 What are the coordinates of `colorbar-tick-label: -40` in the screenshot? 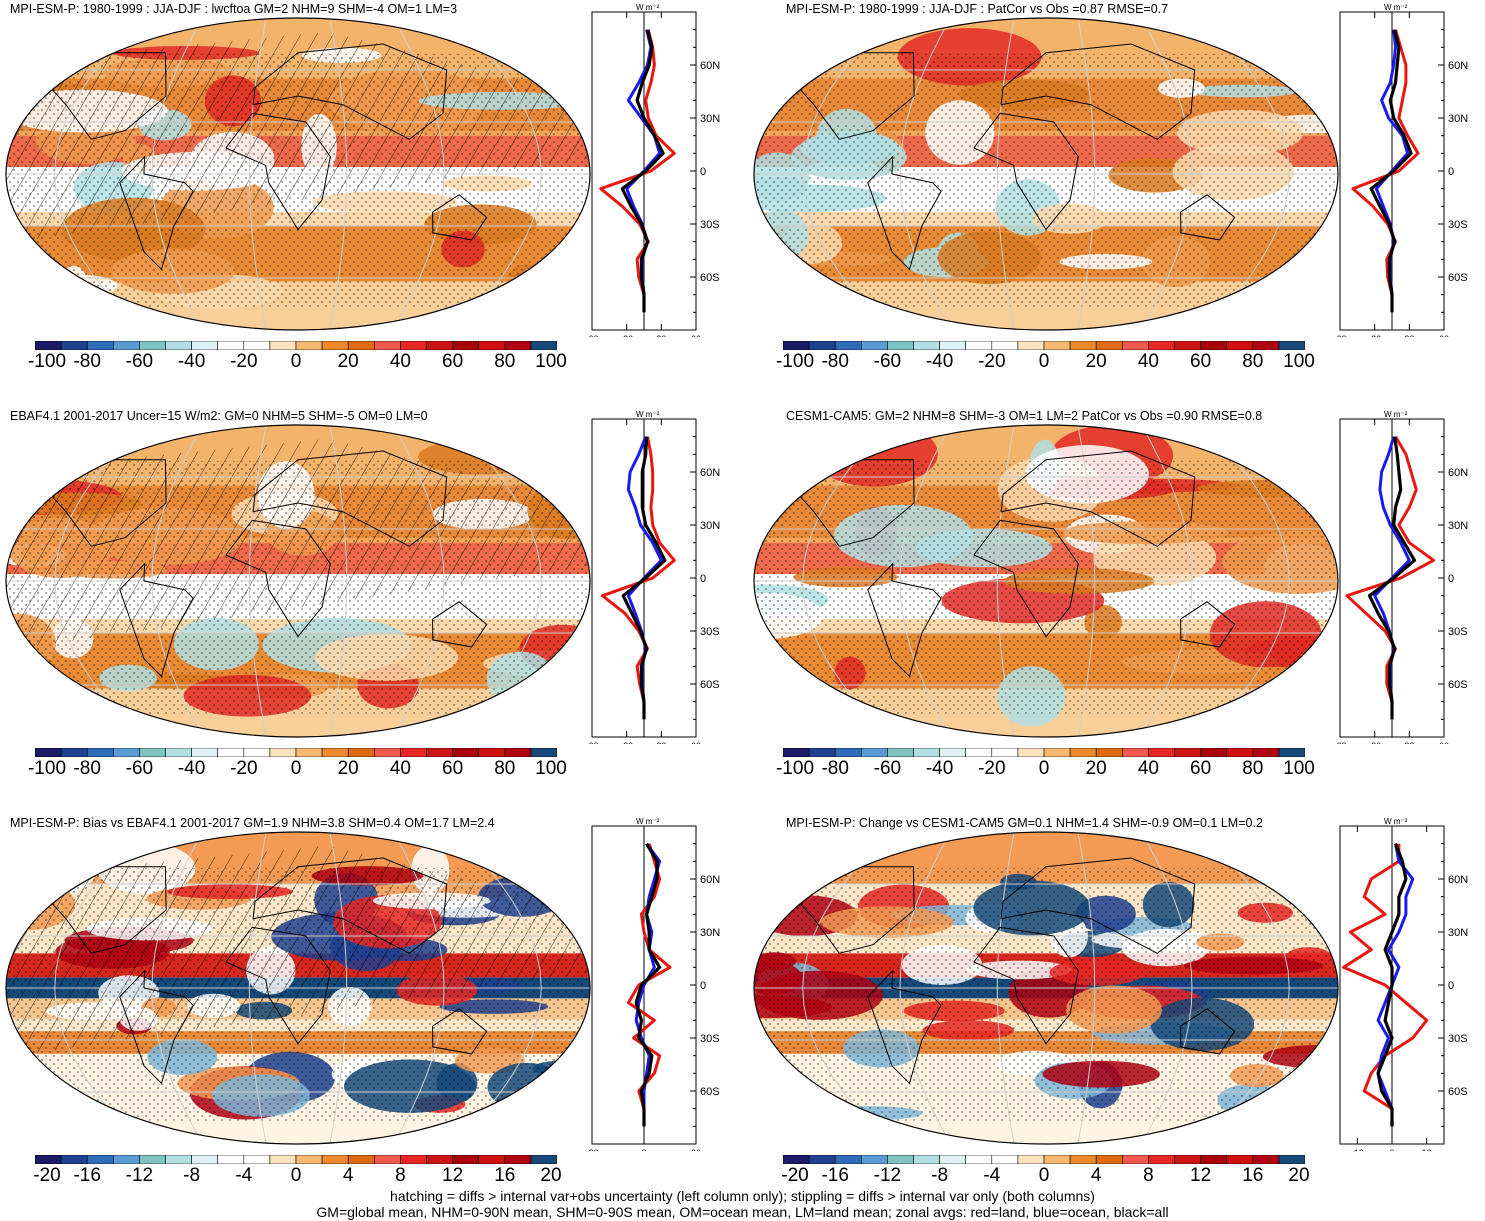 It's located at (191, 361).